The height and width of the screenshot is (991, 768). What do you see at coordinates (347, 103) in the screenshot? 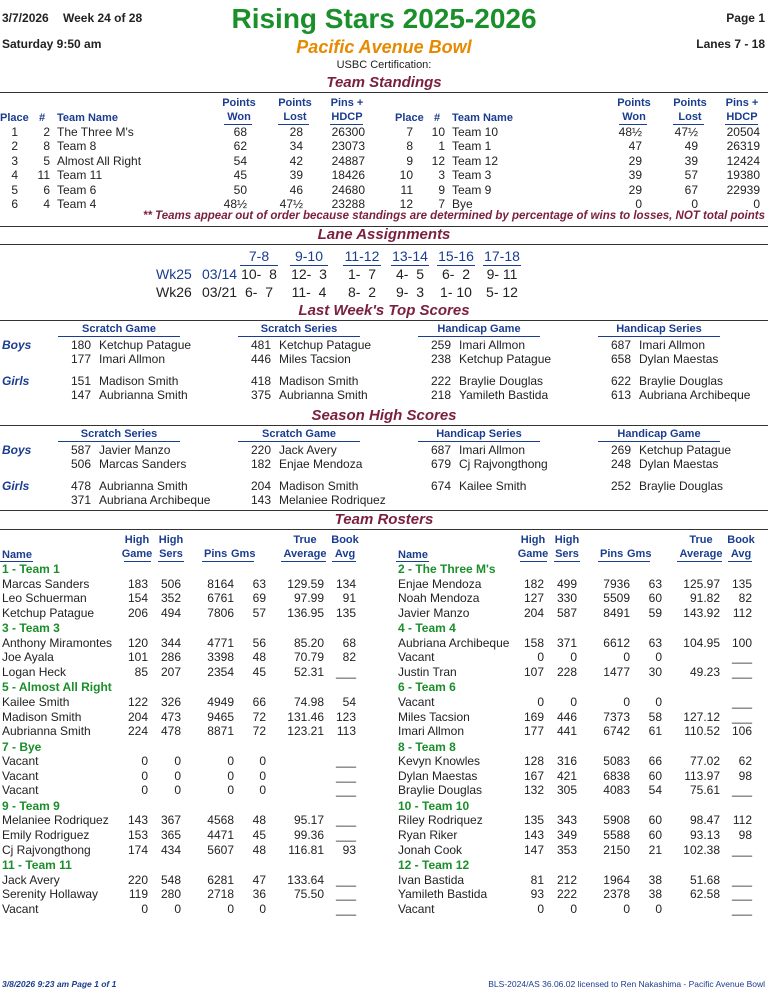
I see `header-pins-hdcp: Pins +` at bounding box center [347, 103].